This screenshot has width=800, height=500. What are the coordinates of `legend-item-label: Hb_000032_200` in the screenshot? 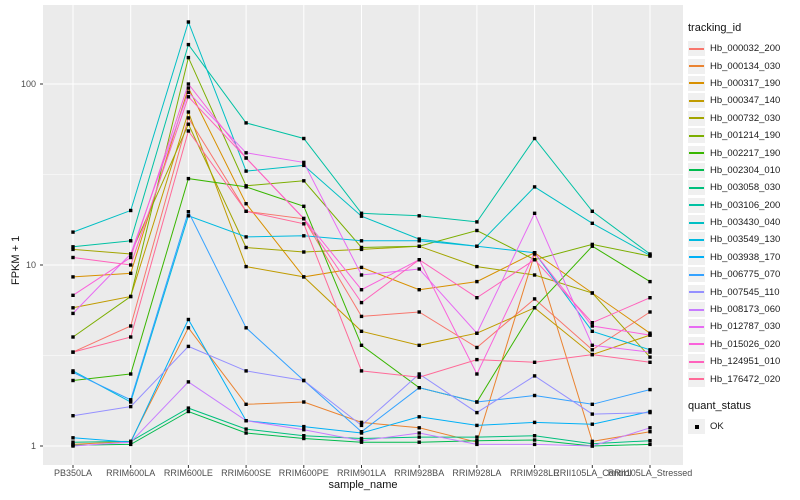 It's located at (745, 49).